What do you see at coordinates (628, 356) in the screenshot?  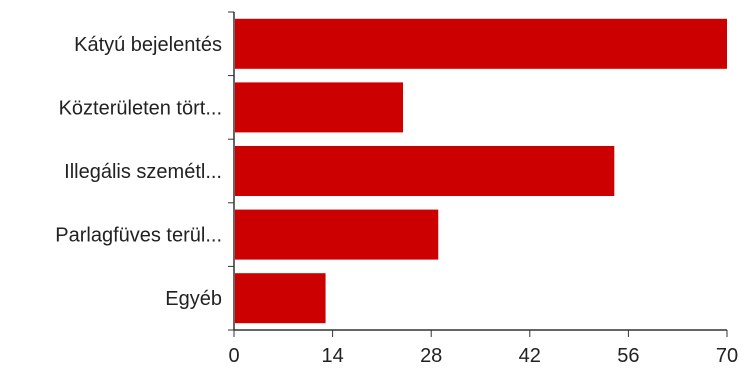 I see `x-tick-label-4: 56` at bounding box center [628, 356].